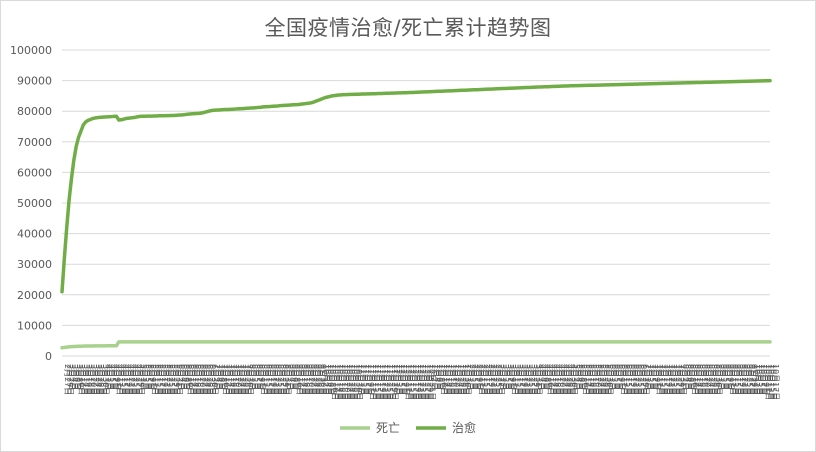 The height and width of the screenshot is (452, 816). What do you see at coordinates (34, 203) in the screenshot?
I see `y-tick-label: 50000` at bounding box center [34, 203].